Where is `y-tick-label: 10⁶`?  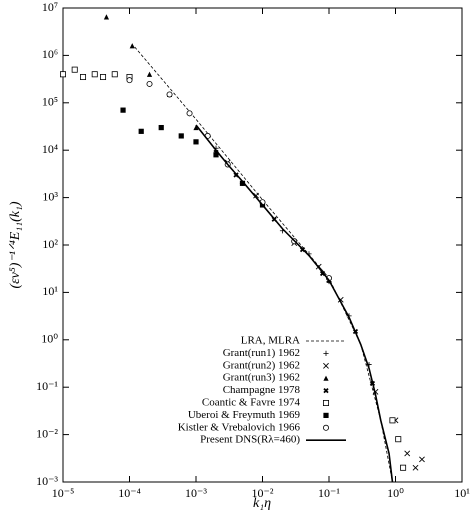 y-tick-label: 10⁶ is located at coordinates (50, 54).